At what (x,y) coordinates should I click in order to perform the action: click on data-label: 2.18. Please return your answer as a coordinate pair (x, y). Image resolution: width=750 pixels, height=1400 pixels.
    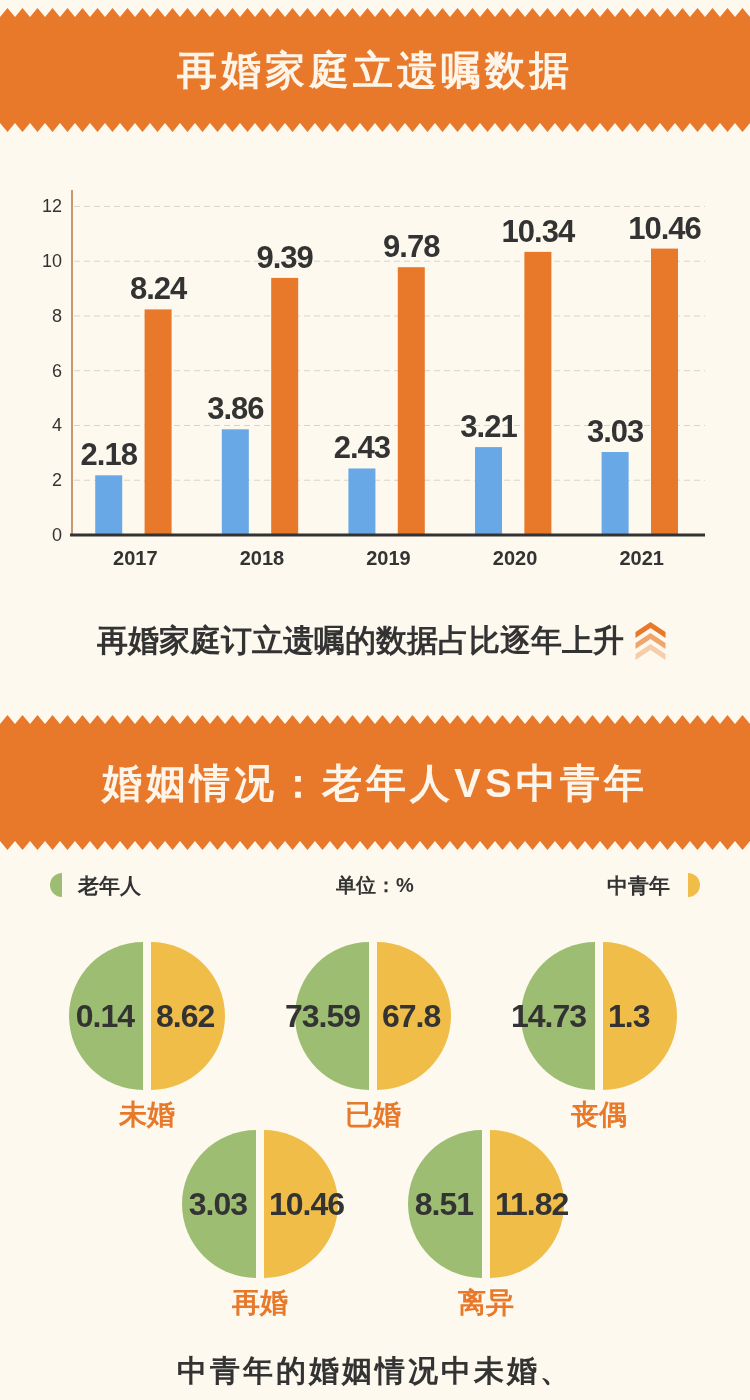
    Looking at the image, I should click on (108, 455).